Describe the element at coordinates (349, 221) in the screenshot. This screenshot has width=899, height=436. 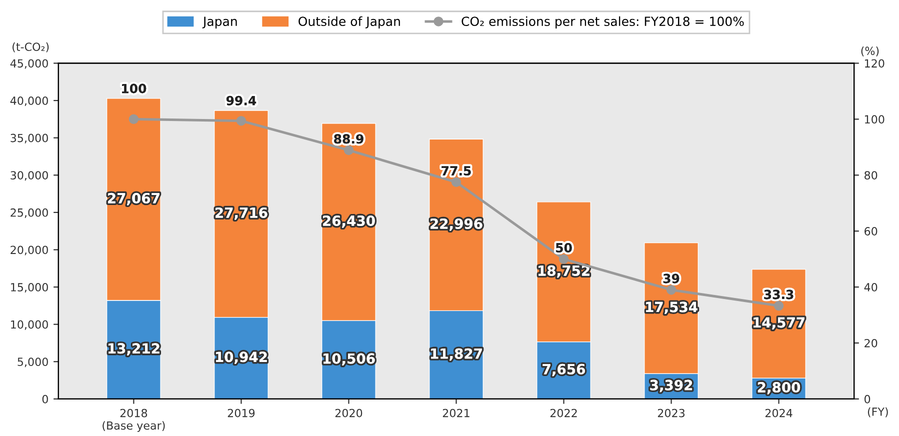
I see `data-label: 26,430` at that location.